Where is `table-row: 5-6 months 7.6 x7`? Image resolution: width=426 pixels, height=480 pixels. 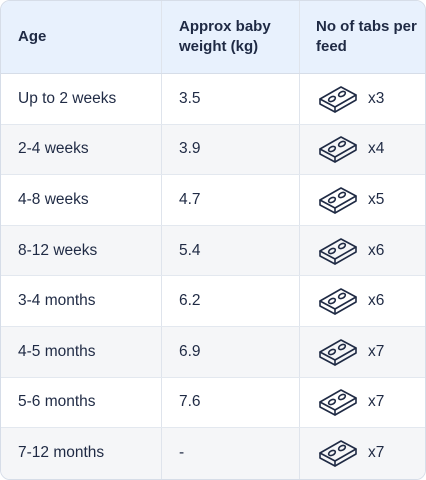
table-row: 5-6 months 7.6 x7 is located at coordinates (213, 403).